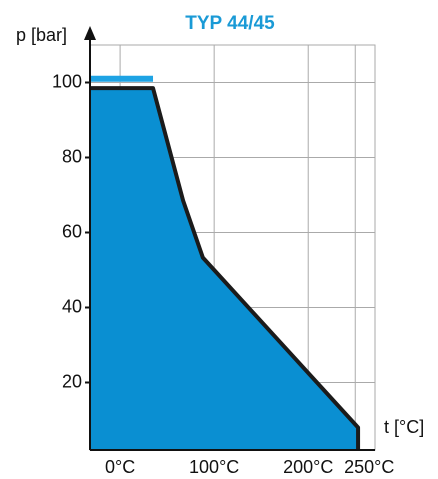 This screenshot has width=438, height=479. What do you see at coordinates (90, 33) in the screenshot?
I see `y-axis-arrow` at bounding box center [90, 33].